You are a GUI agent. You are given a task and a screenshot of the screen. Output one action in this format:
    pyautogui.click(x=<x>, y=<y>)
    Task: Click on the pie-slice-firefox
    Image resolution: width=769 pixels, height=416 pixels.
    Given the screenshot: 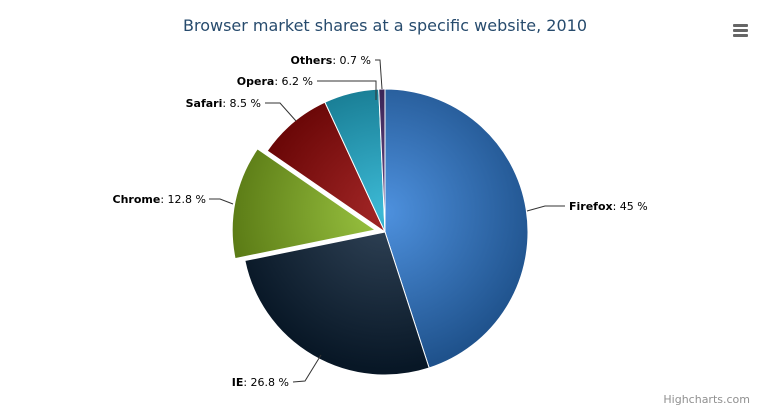 What is the action you would take?
    pyautogui.click(x=456, y=228)
    